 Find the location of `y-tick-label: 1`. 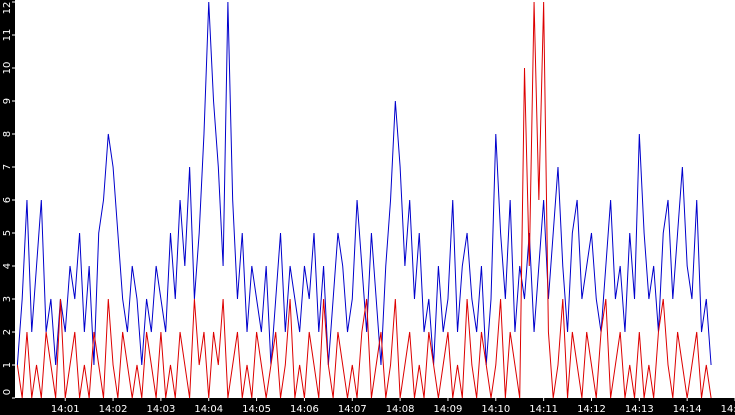

y-tick-label: 1 is located at coordinates (7, 365).